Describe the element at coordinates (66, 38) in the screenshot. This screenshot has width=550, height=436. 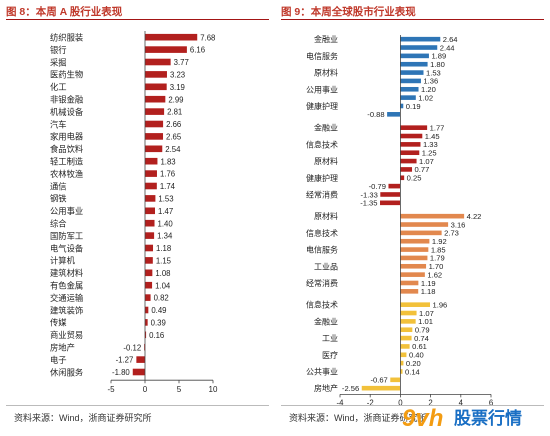
I see `category-label: 纺织服装` at that location.